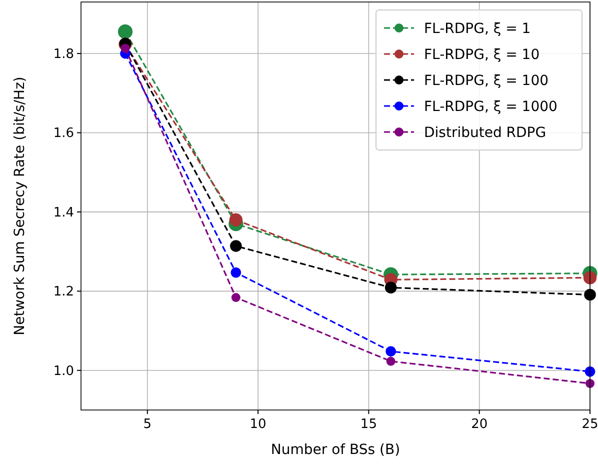  I want to click on x-axis-title: Number of BSs (B), so click(335, 450).